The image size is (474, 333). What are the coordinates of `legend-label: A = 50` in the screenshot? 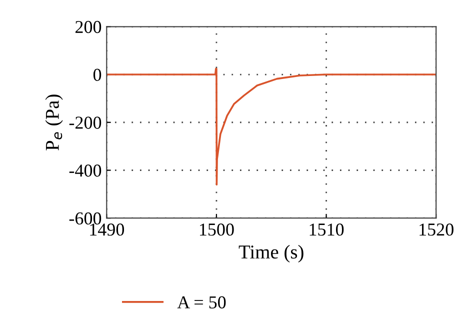 It's located at (201, 302).